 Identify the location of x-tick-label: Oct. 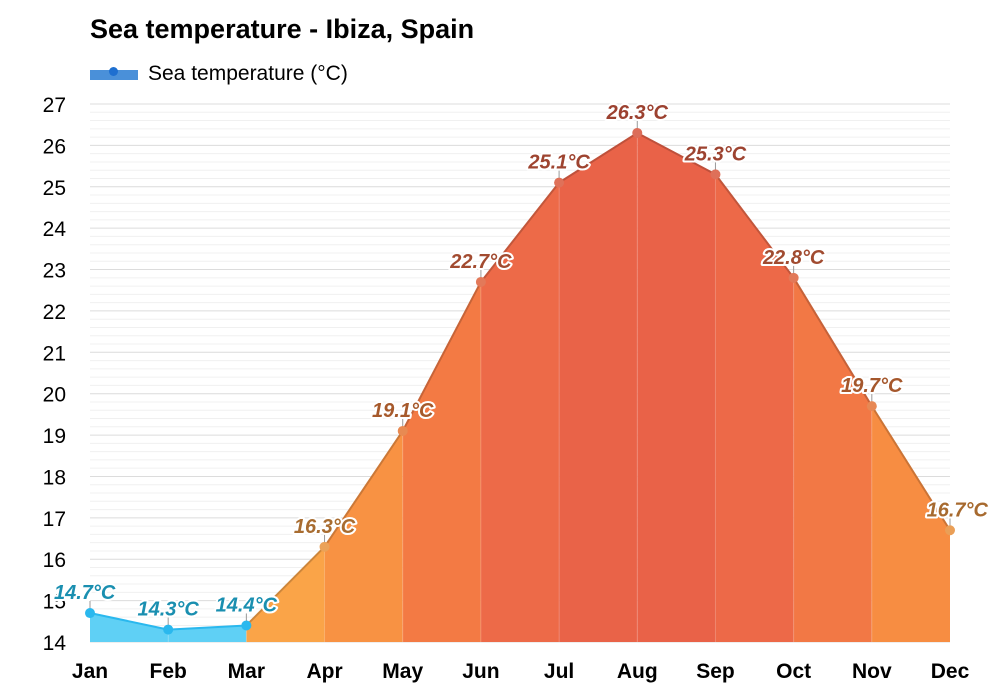
(793, 671).